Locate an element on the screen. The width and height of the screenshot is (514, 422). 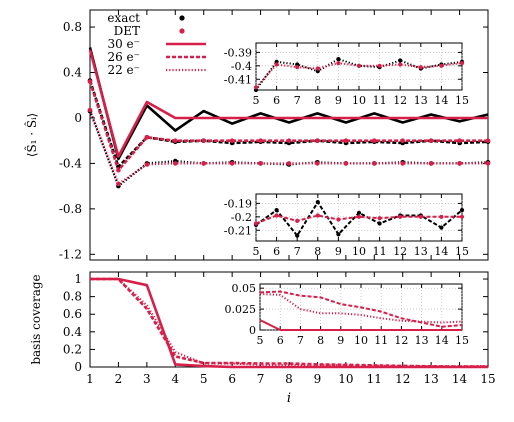
inset-top-xtick-label: 7 is located at coordinates (297, 100).